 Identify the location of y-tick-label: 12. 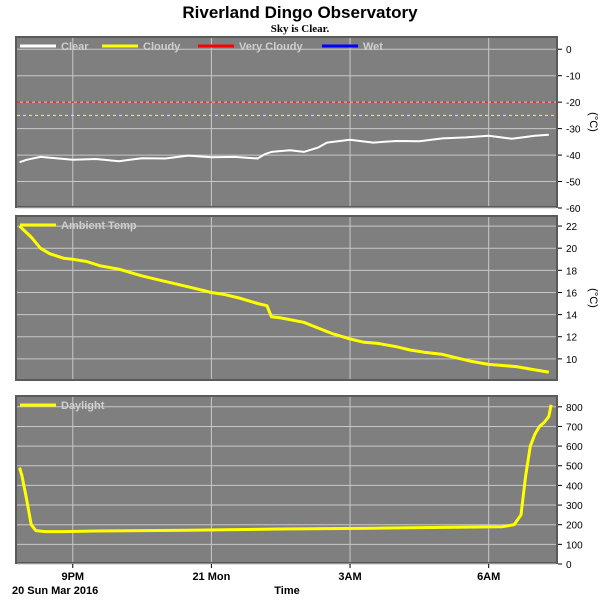
(572, 338).